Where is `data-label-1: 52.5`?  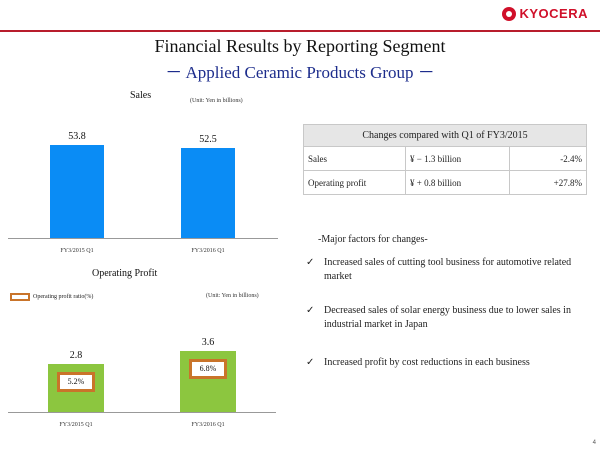 data-label-1: 52.5 is located at coordinates (208, 139).